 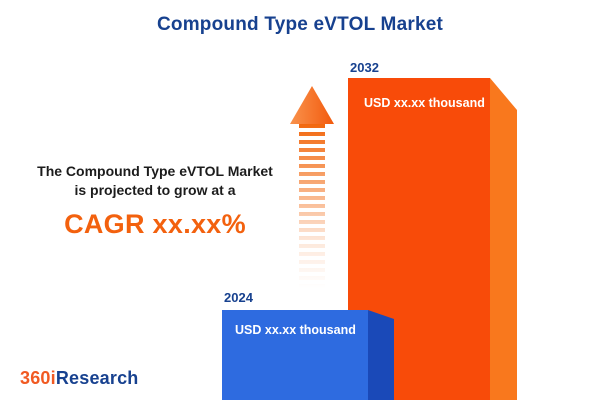 I want to click on page-title: Compound Type eVTOL Market, so click(x=300, y=24).